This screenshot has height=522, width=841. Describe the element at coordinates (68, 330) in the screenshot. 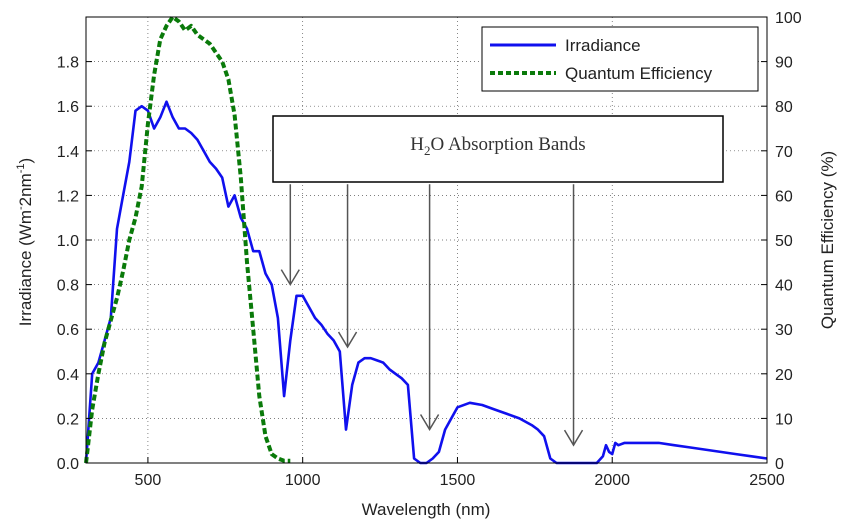

I see `y-tick-label-left: 0.6` at that location.